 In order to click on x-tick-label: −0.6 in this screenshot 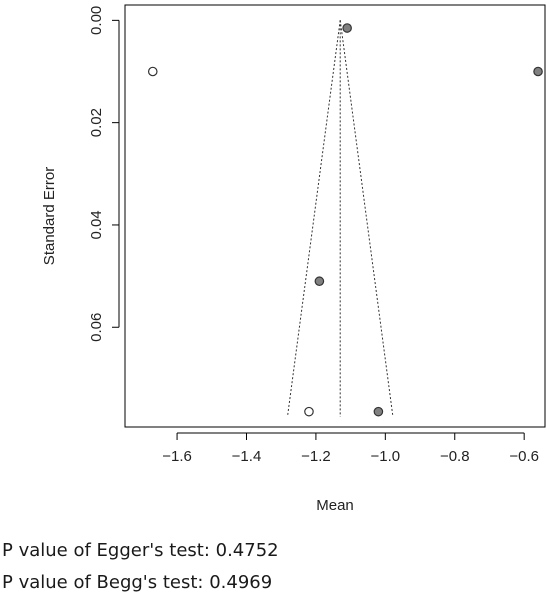, I will do `click(524, 456)`.